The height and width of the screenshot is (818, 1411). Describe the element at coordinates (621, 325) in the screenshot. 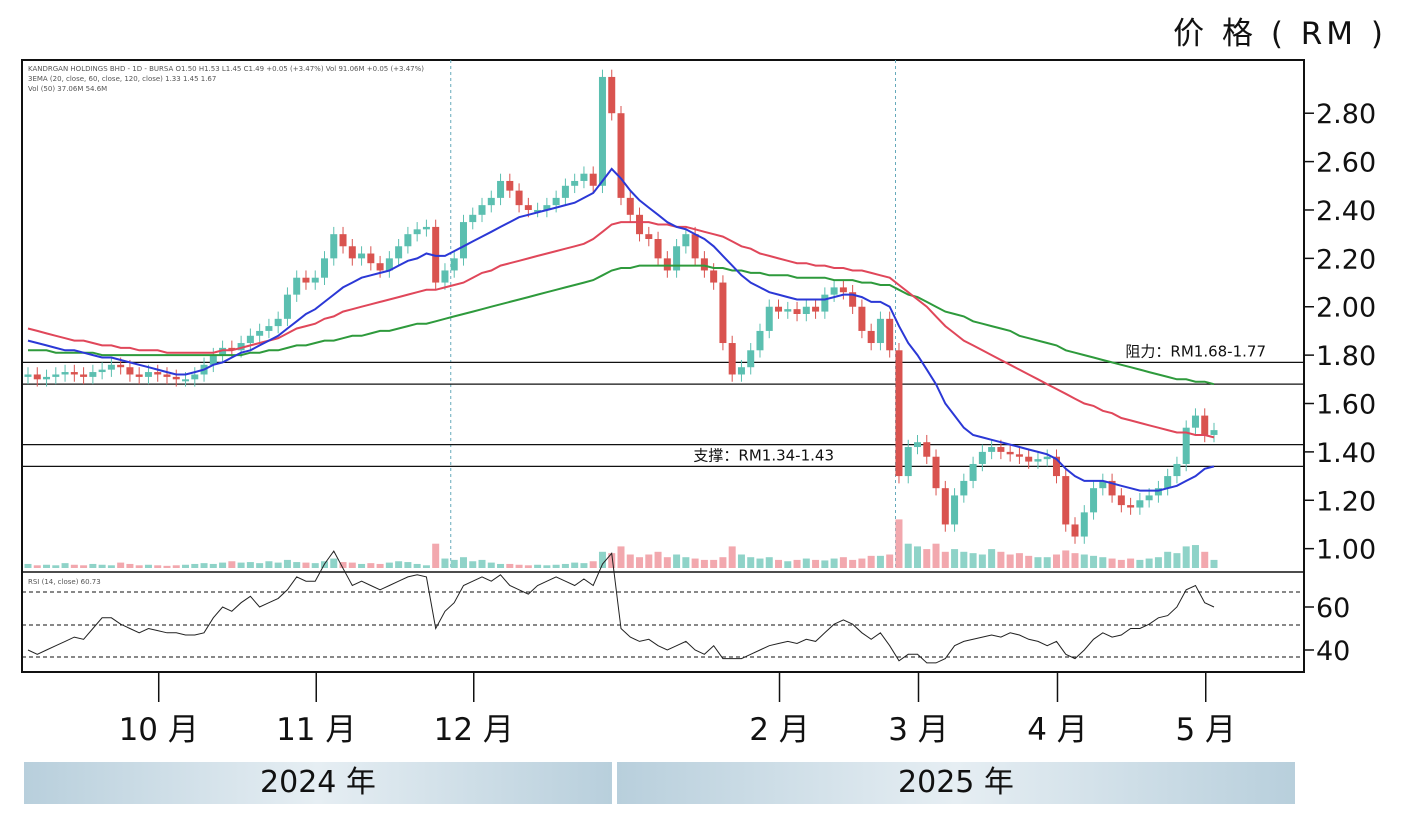

I see `ema120-line` at that location.